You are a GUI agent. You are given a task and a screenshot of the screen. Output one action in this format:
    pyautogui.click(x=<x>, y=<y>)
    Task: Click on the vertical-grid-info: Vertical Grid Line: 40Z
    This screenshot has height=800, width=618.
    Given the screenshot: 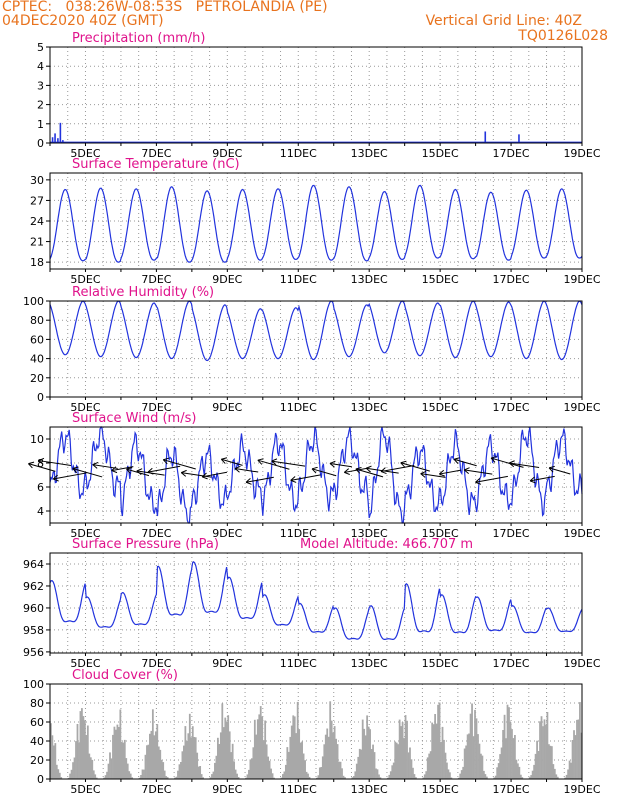 What is the action you would take?
    pyautogui.click(x=503, y=21)
    